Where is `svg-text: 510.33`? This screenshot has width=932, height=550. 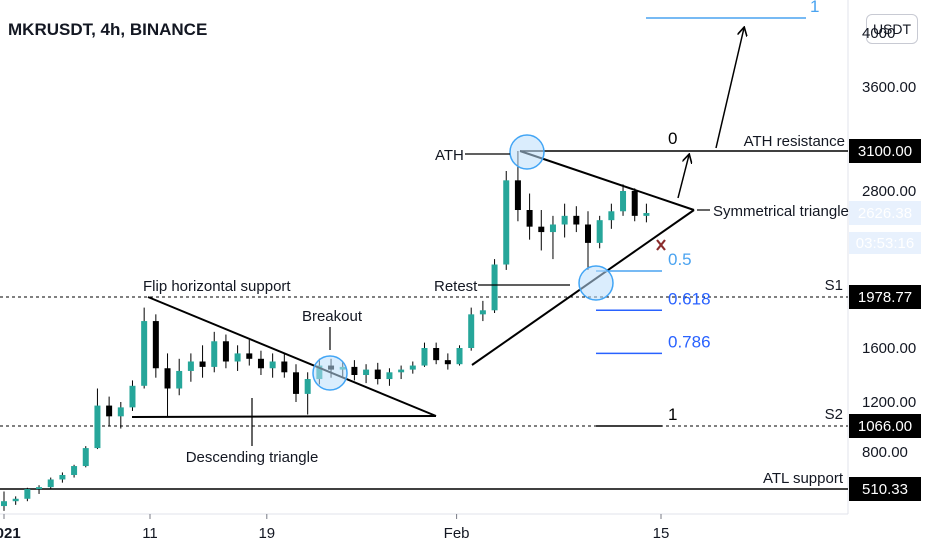
svg-text: 510.33 is located at coordinates (885, 489).